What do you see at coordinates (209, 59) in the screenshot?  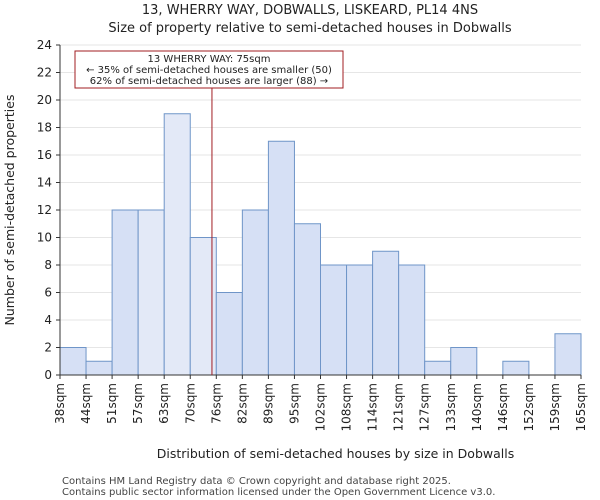 I see `annotation-line-property: 13 WHERRY WAY: 75sqm` at bounding box center [209, 59].